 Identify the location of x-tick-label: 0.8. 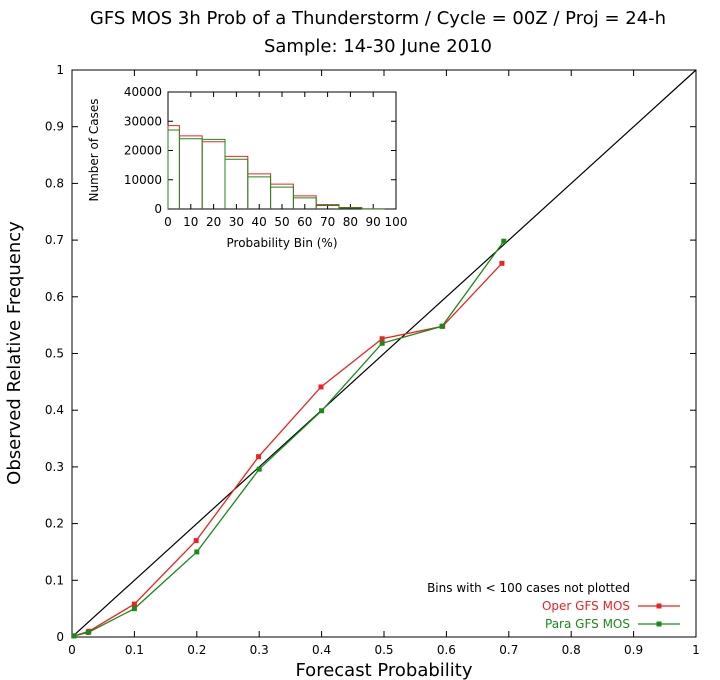
(571, 650).